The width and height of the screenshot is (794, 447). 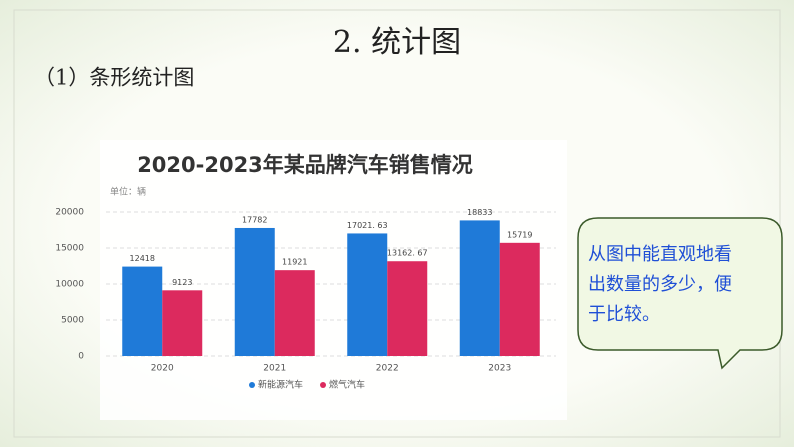 What do you see at coordinates (407, 253) in the screenshot?
I see `value-label: 13162. 67` at bounding box center [407, 253].